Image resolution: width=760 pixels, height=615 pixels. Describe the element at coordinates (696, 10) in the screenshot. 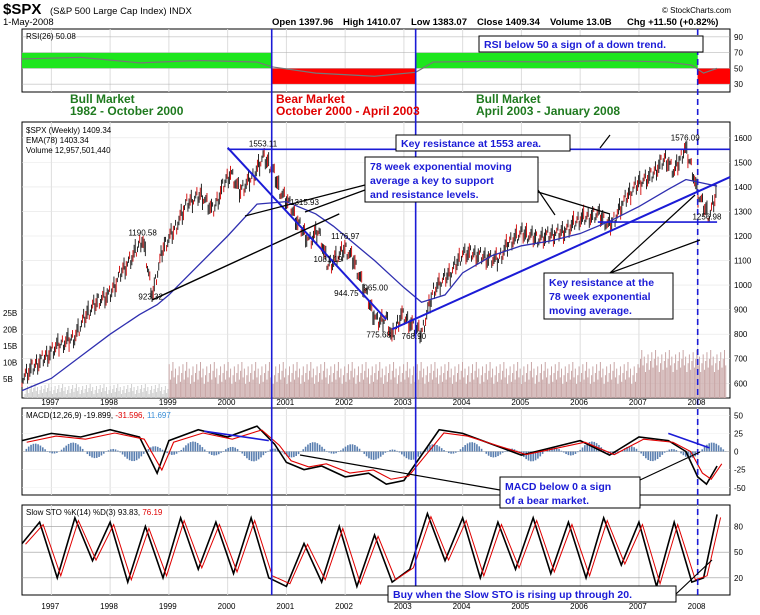

I see `watermark: © StockCharts.com` at that location.